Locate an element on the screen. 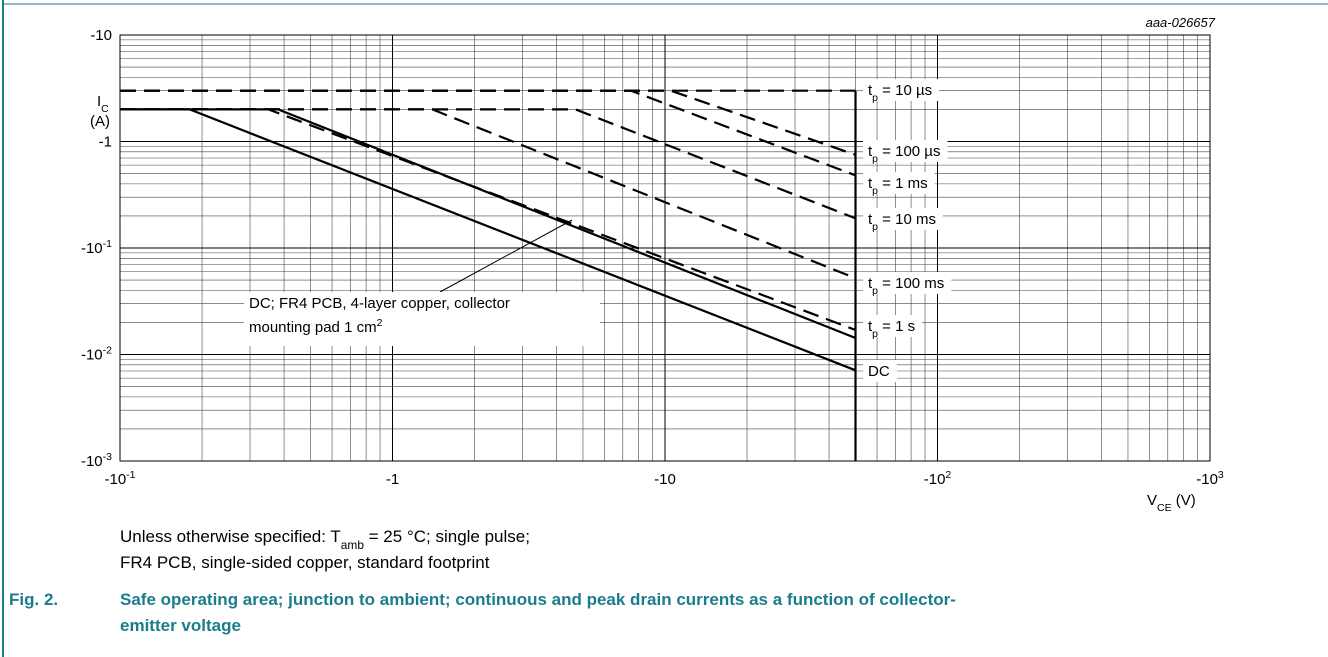 The width and height of the screenshot is (1328, 657). series-label: tp = 10 ms is located at coordinates (902, 222).